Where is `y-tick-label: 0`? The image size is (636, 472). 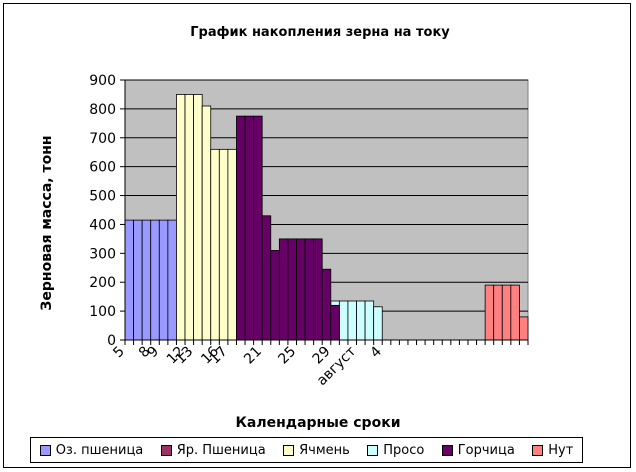
y-tick-label: 0 is located at coordinates (111, 341).